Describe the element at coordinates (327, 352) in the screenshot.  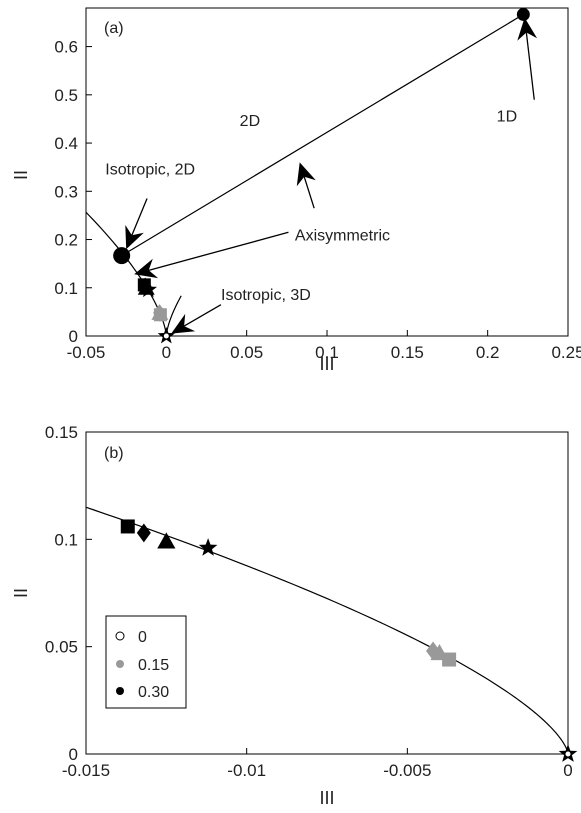
I see `x-tick-label: 0.1` at that location.